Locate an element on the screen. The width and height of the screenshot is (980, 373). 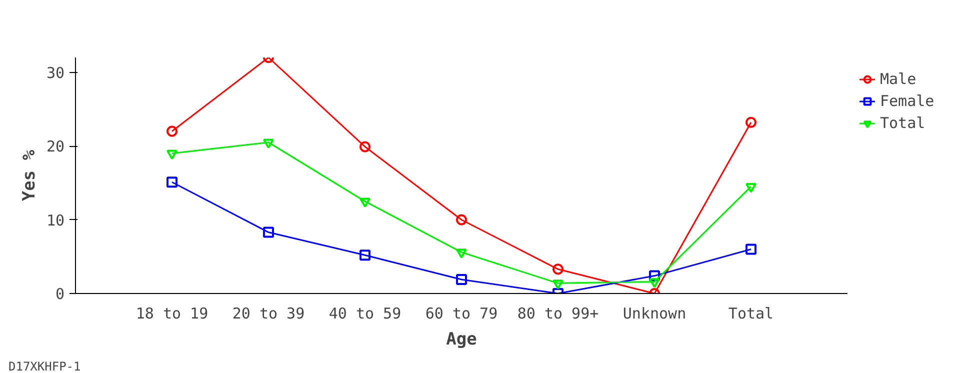
x-tick-label: 80 to 99+ is located at coordinates (558, 313).